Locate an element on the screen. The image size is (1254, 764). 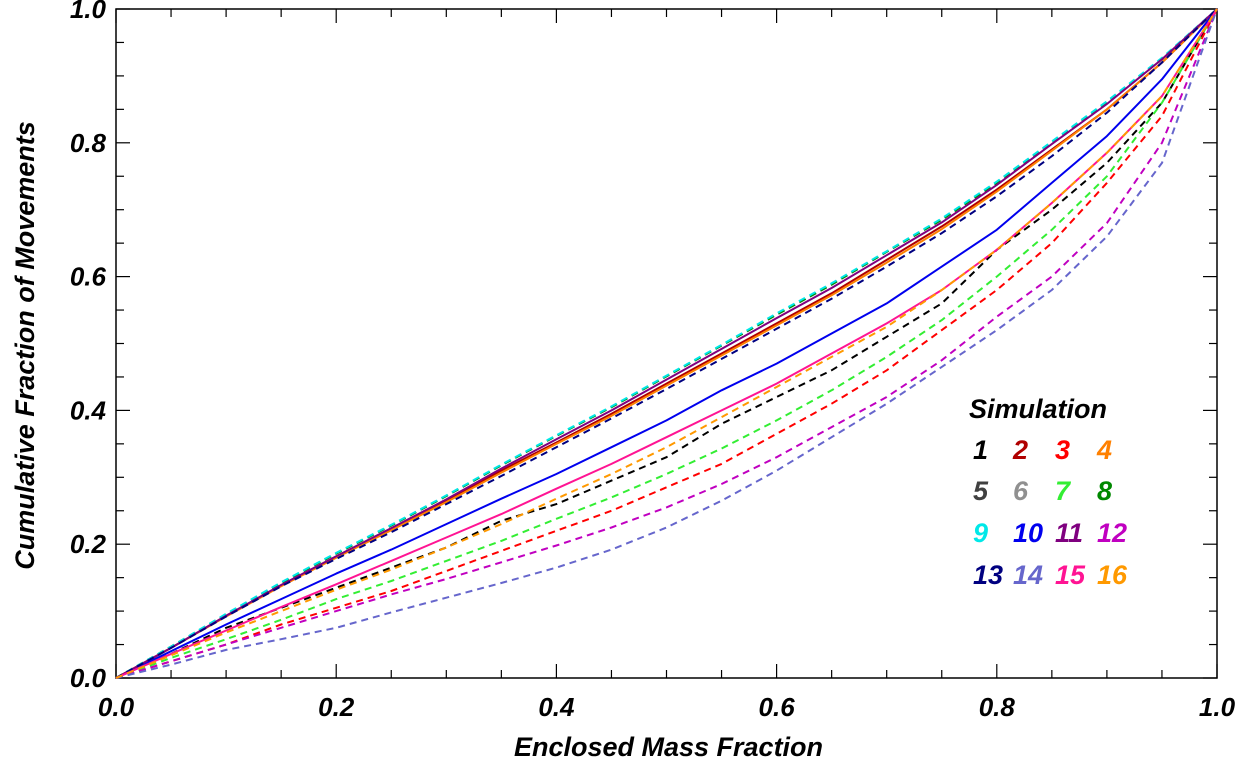
legend-entry-12: 12 is located at coordinates (1112, 533).